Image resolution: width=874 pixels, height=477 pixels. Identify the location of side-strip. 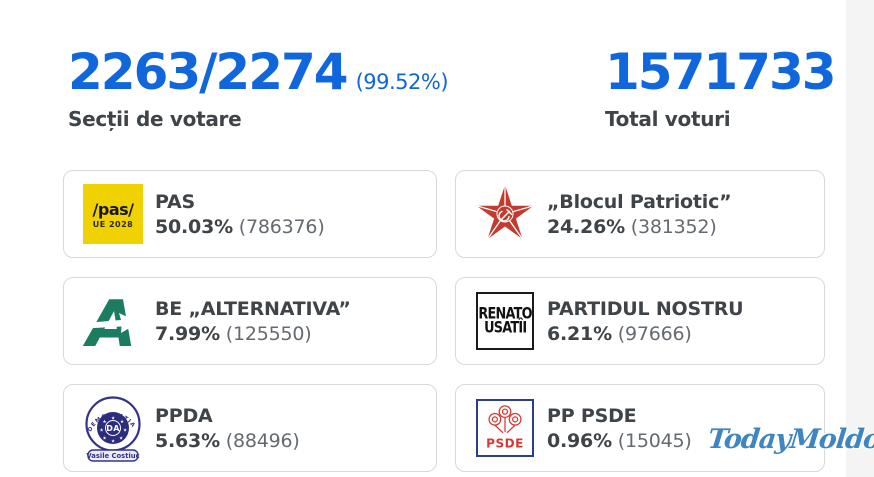
(860, 238).